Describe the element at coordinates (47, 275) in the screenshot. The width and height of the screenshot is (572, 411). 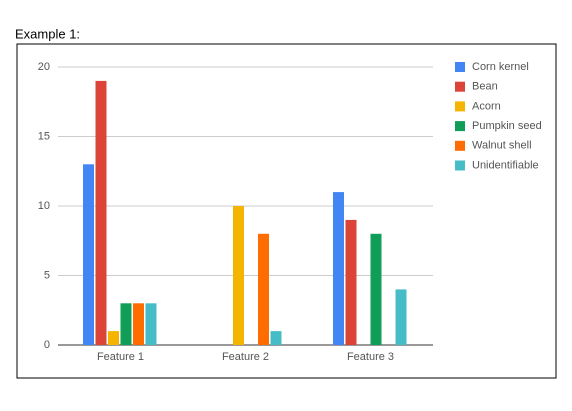
I see `y-tick-label: 5` at that location.